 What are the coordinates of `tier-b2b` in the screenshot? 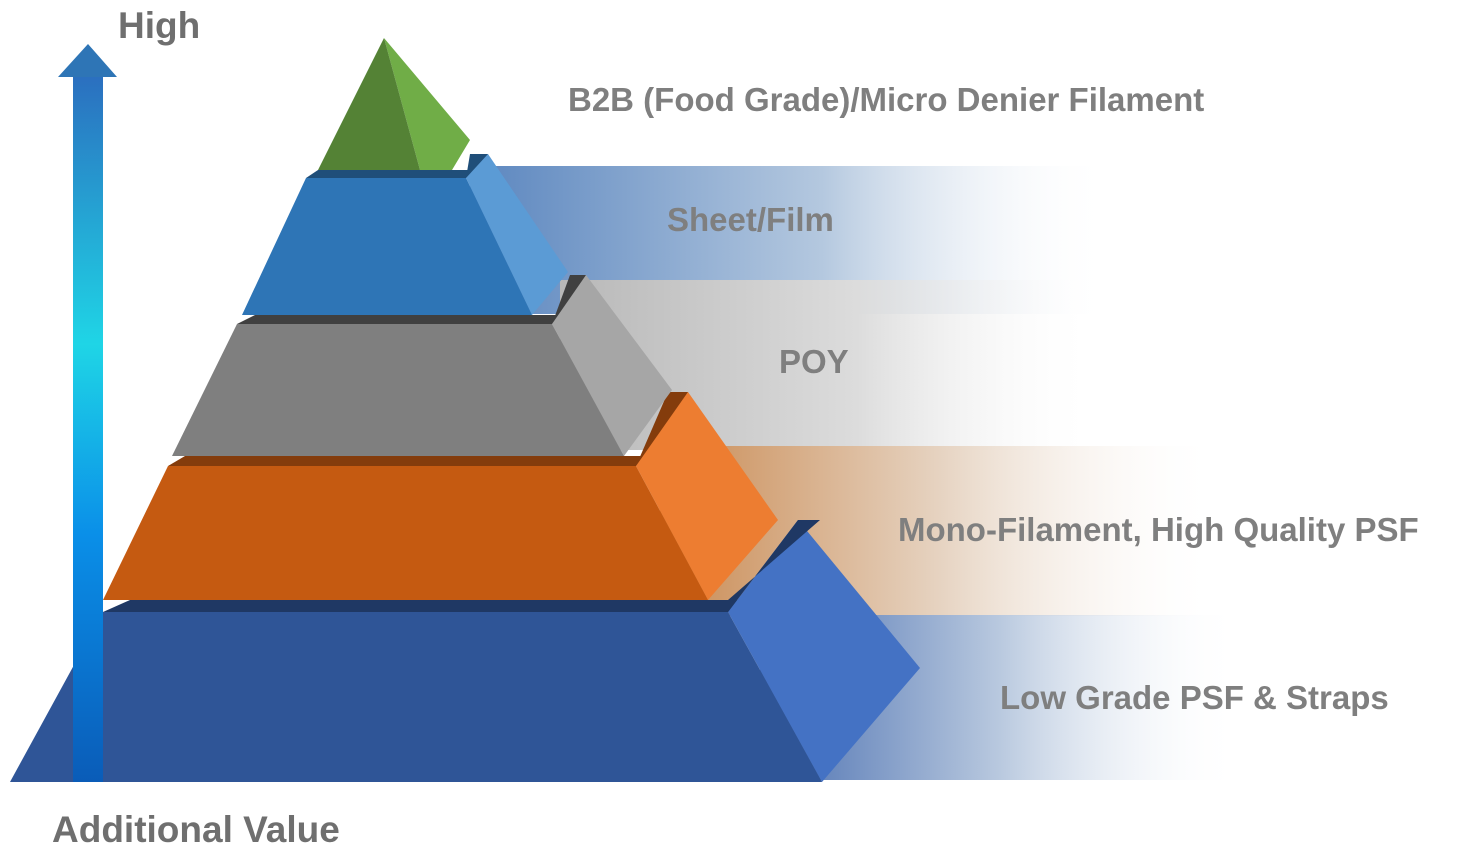 It's located at (394, 104).